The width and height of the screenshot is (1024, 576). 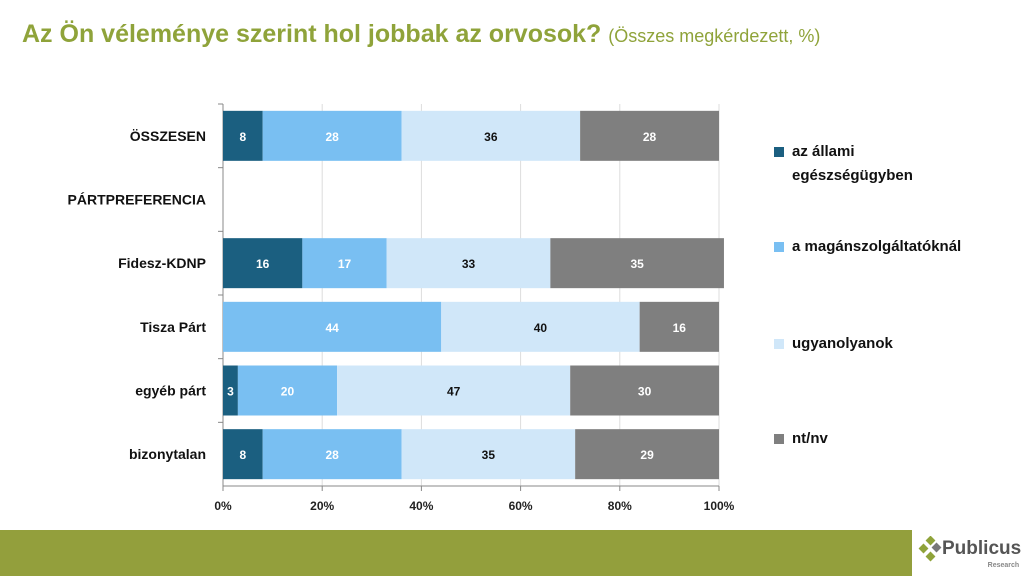 I want to click on legend-item: a magánszolgáltatóknál, so click(x=888, y=247).